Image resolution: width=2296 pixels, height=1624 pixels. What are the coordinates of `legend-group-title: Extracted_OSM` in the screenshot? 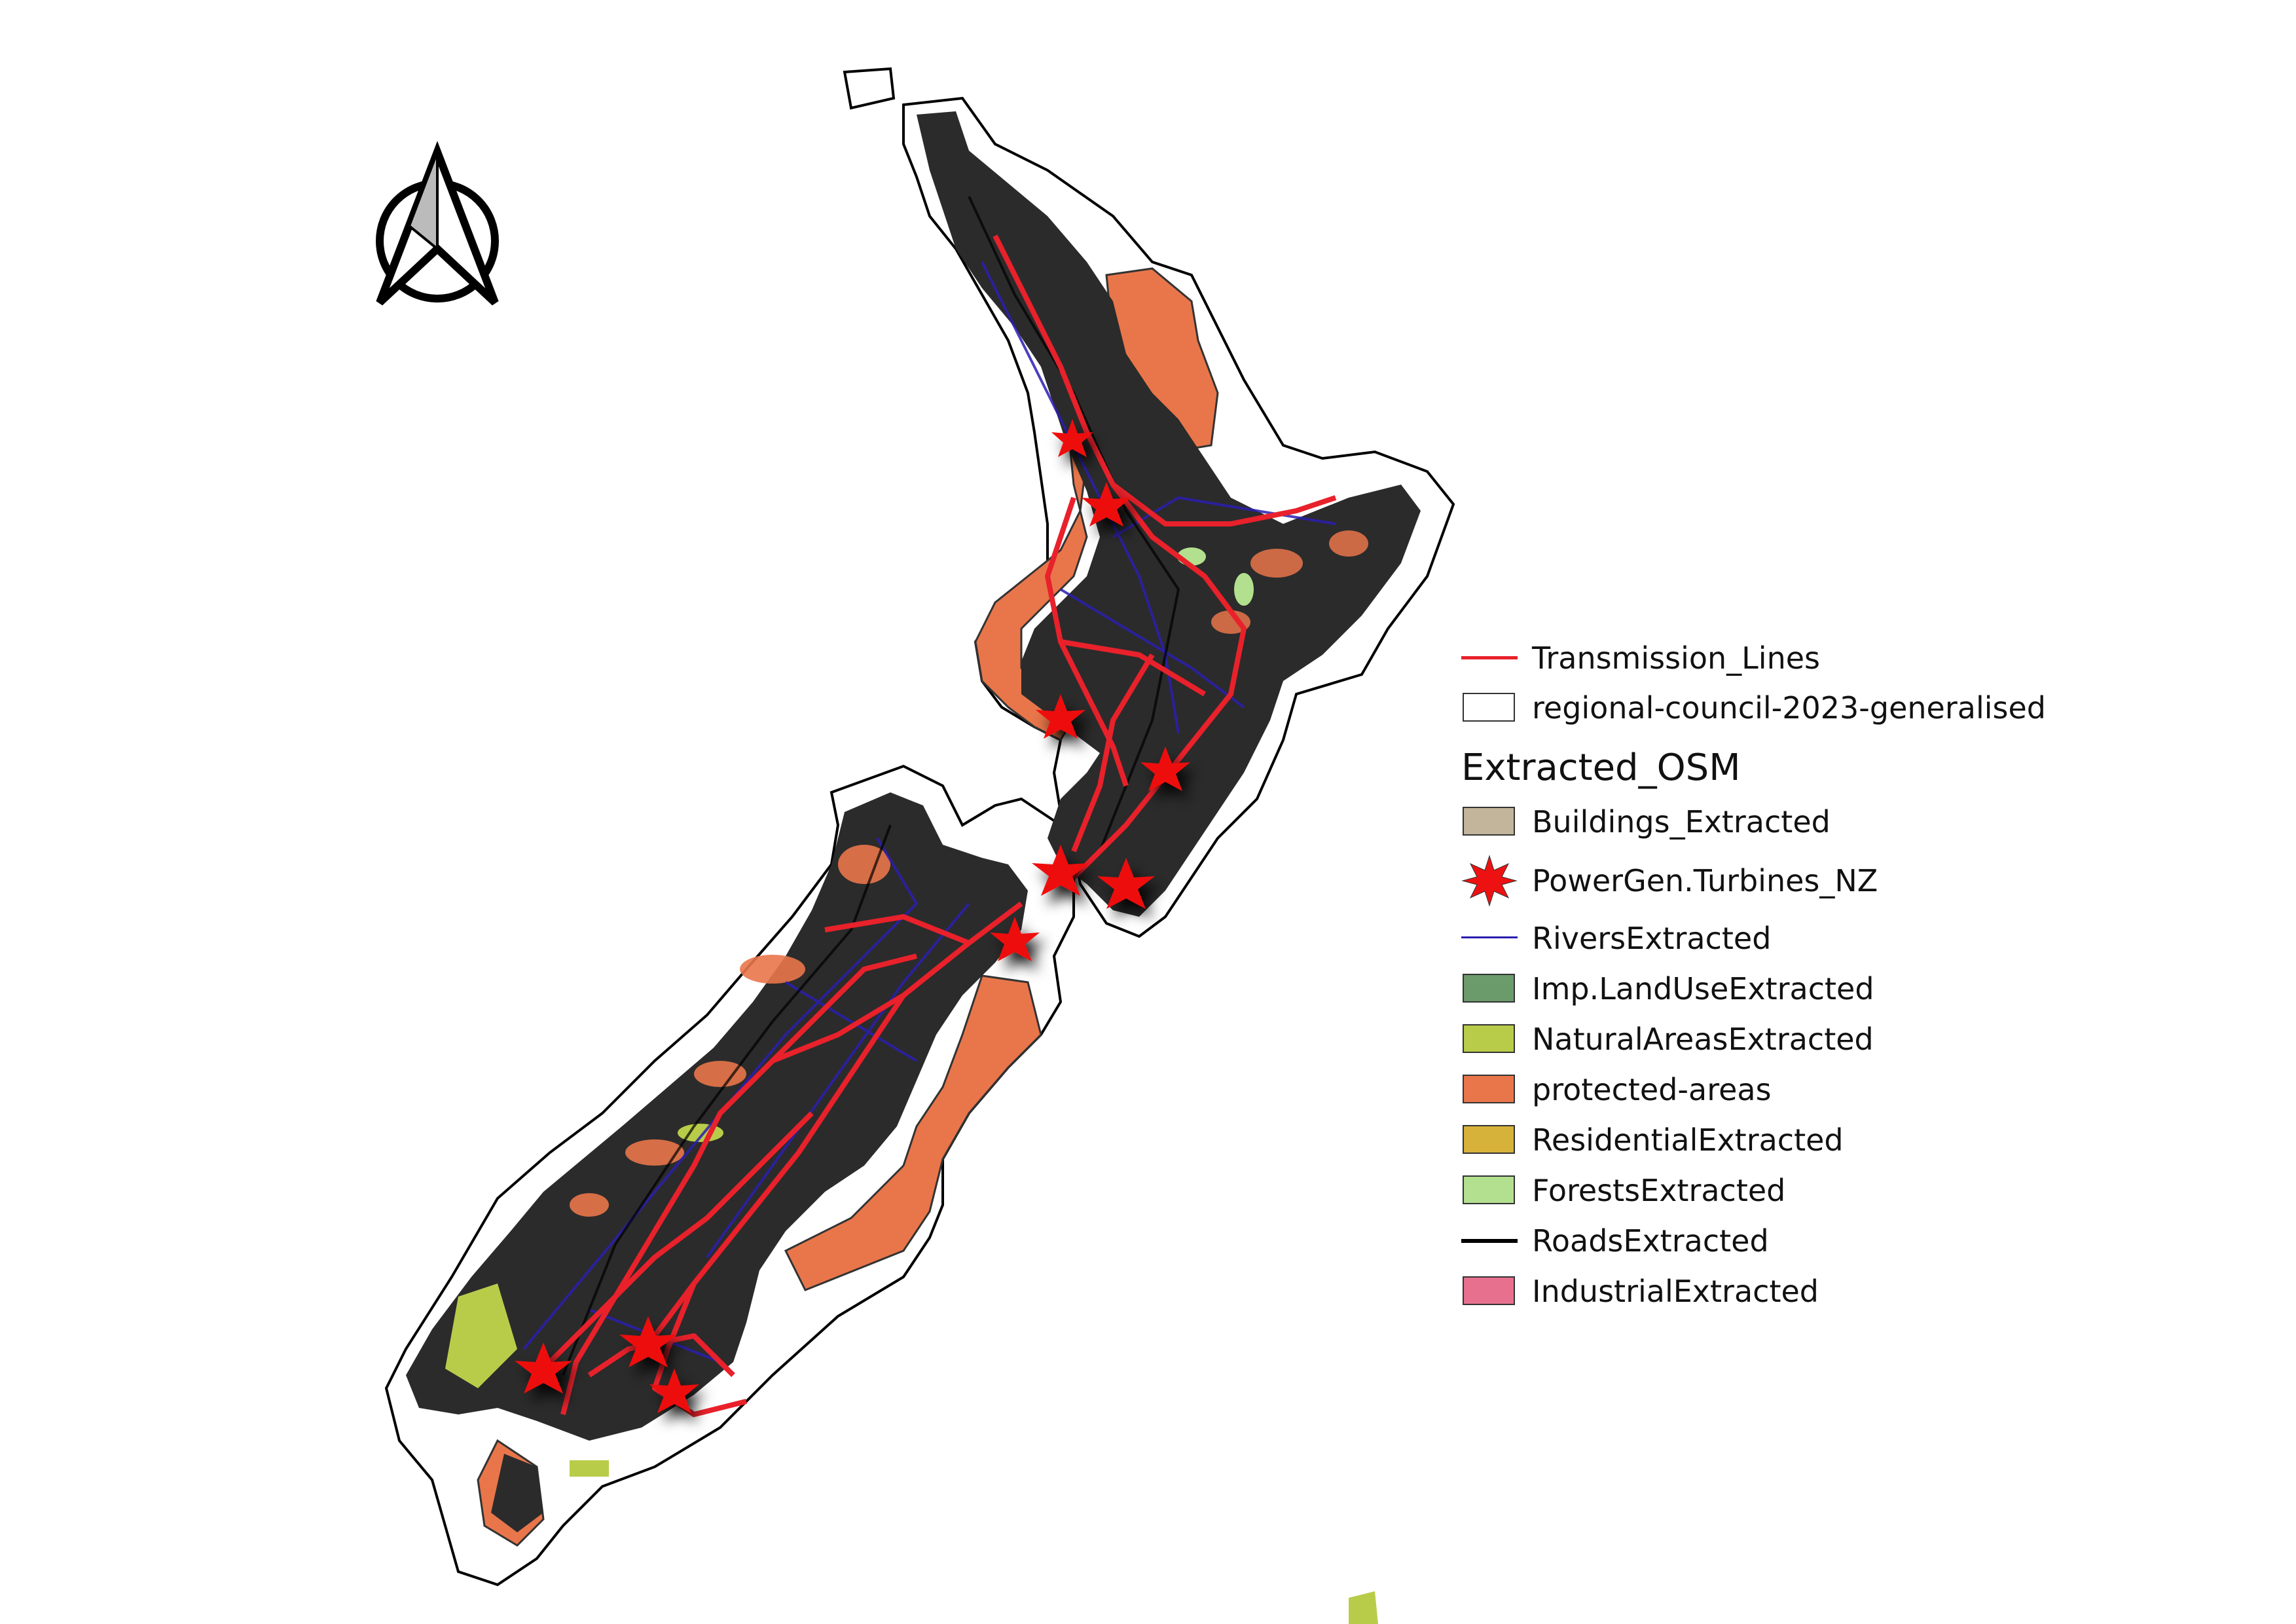 It's located at (1601, 768).